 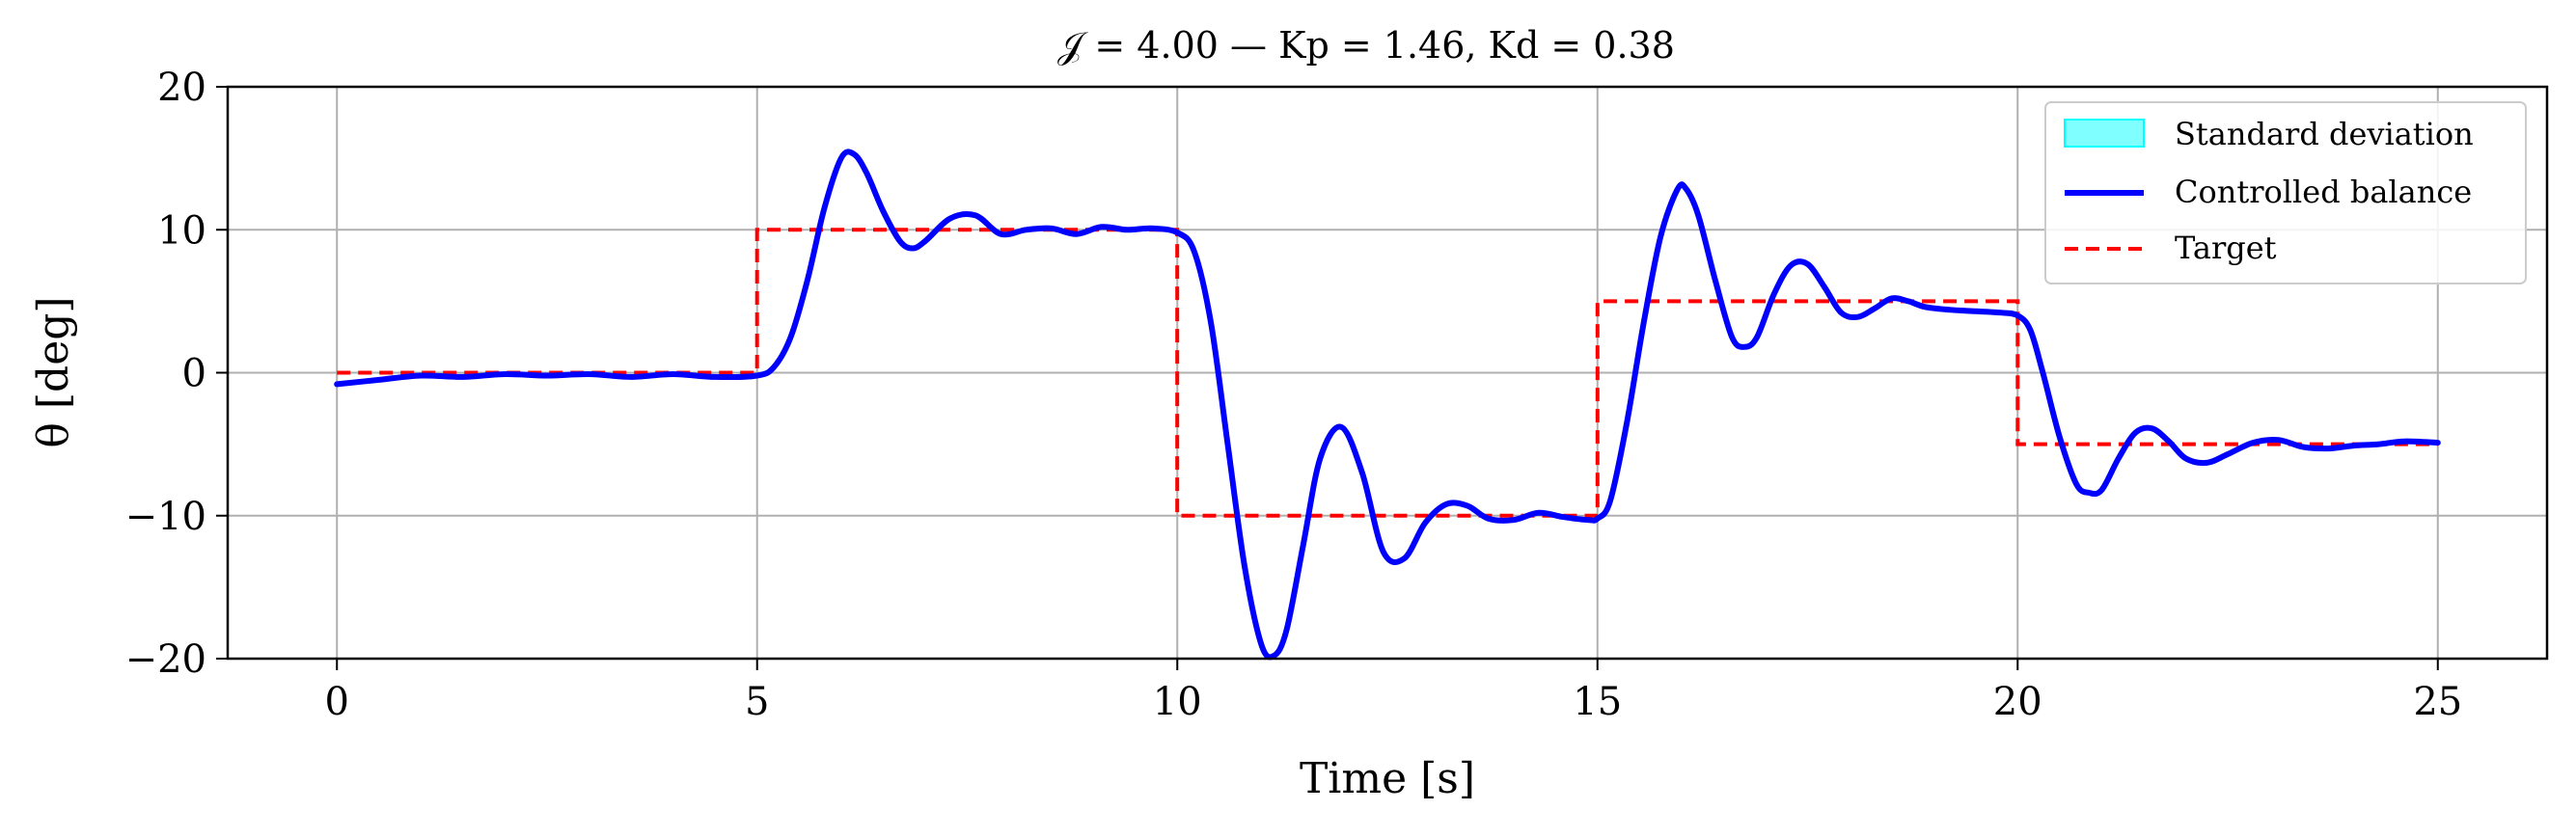 What do you see at coordinates (757, 702) in the screenshot?
I see `x-tick-label: 5` at bounding box center [757, 702].